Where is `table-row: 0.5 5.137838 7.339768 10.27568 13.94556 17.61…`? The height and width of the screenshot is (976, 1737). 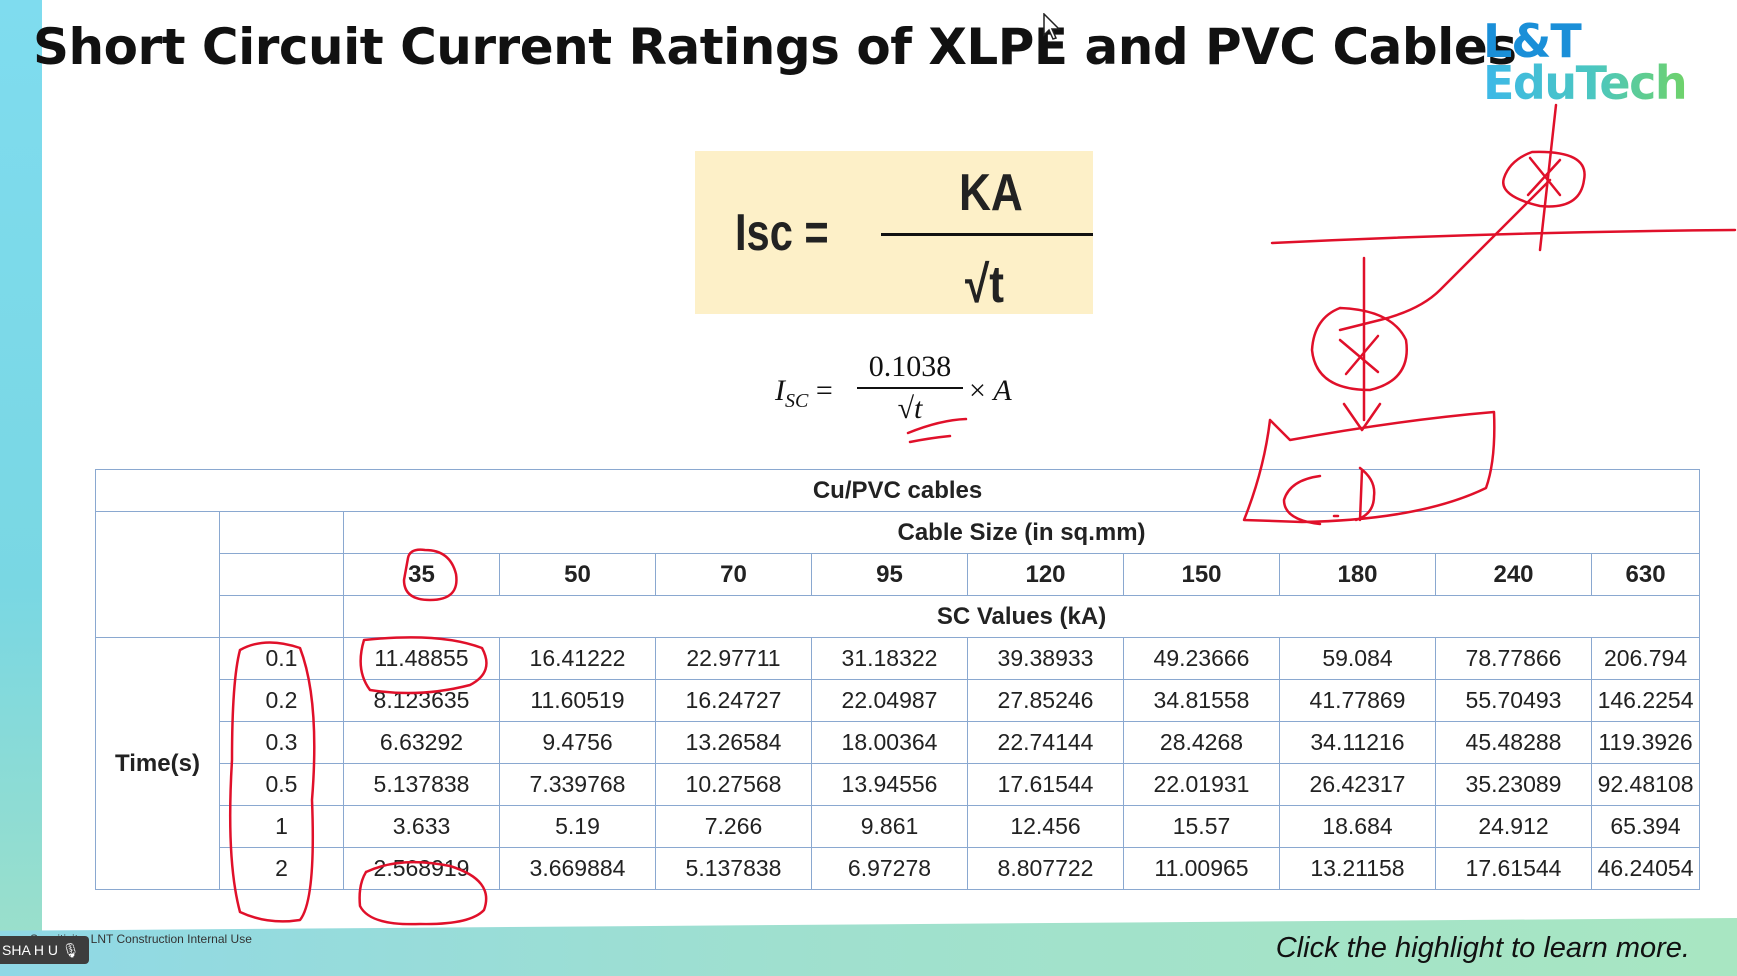
table-row: 0.5 5.137838 7.339768 10.27568 13.94556 17.61… is located at coordinates (898, 784).